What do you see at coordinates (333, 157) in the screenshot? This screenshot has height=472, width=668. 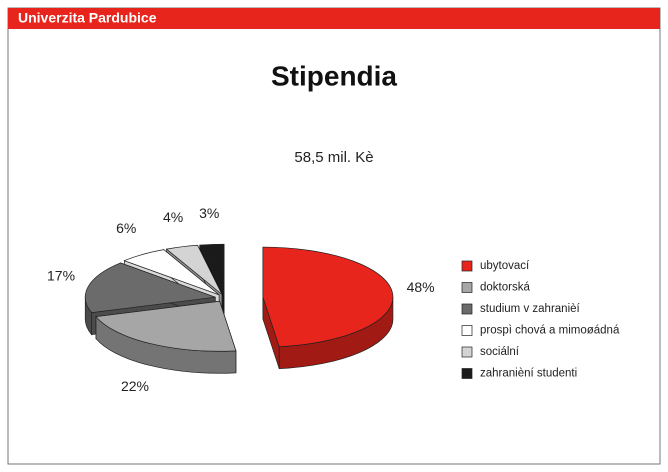 I see `chart-subtitle: 58,5 mil. Kè` at bounding box center [333, 157].